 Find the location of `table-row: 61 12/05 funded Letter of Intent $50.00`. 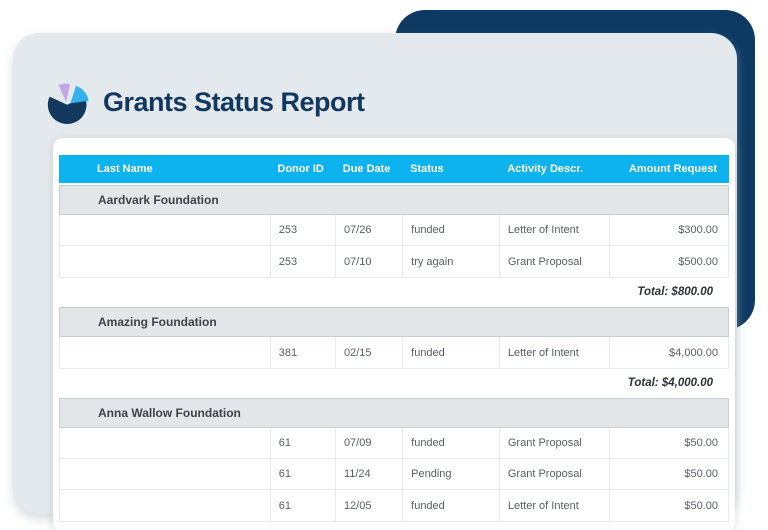

table-row: 61 12/05 funded Letter of Intent $50.00 is located at coordinates (394, 505).